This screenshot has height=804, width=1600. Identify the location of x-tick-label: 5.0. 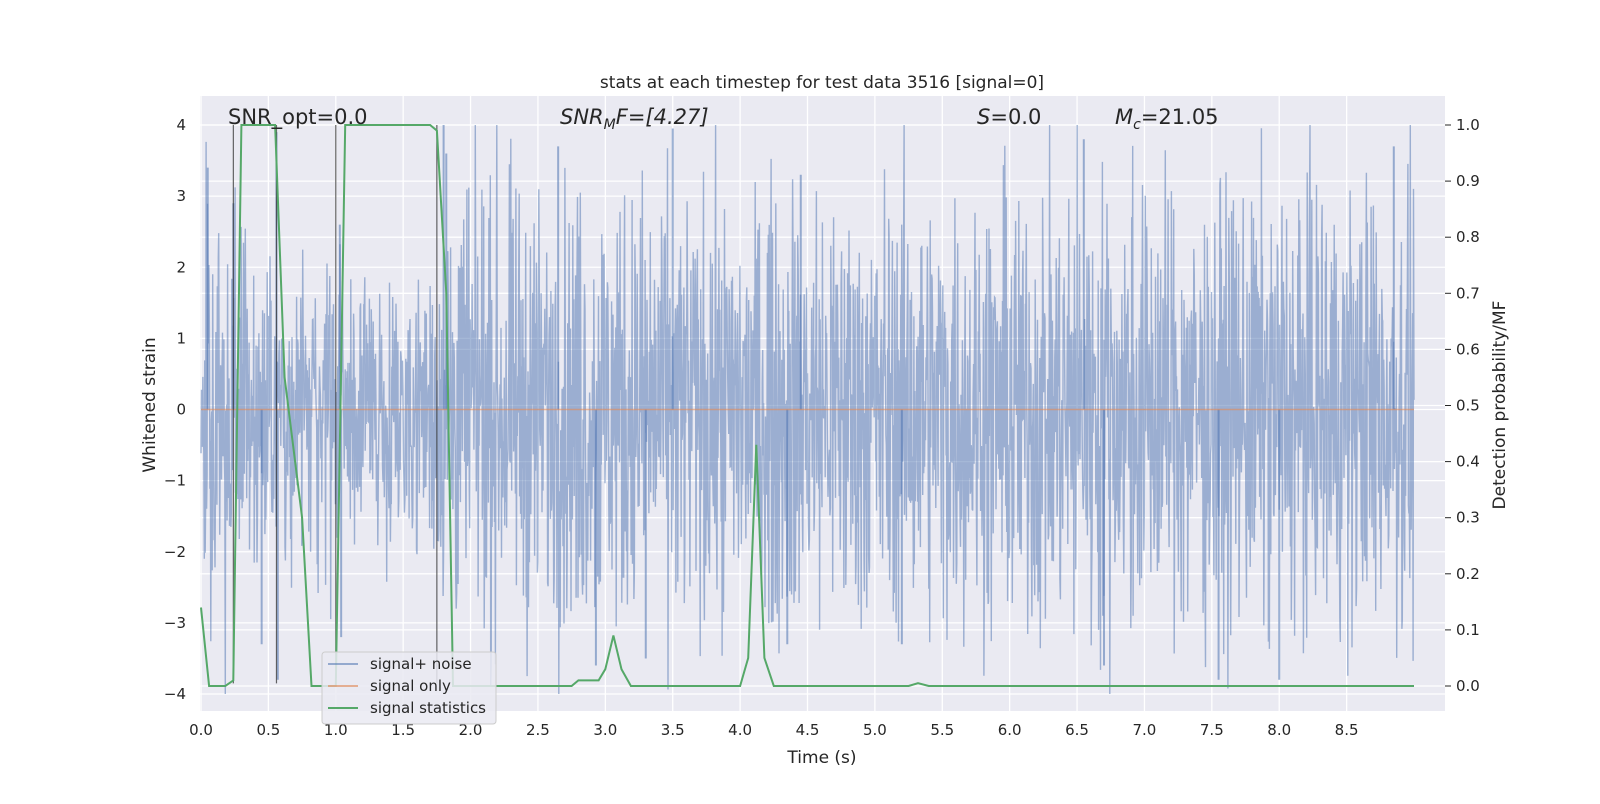
(875, 730).